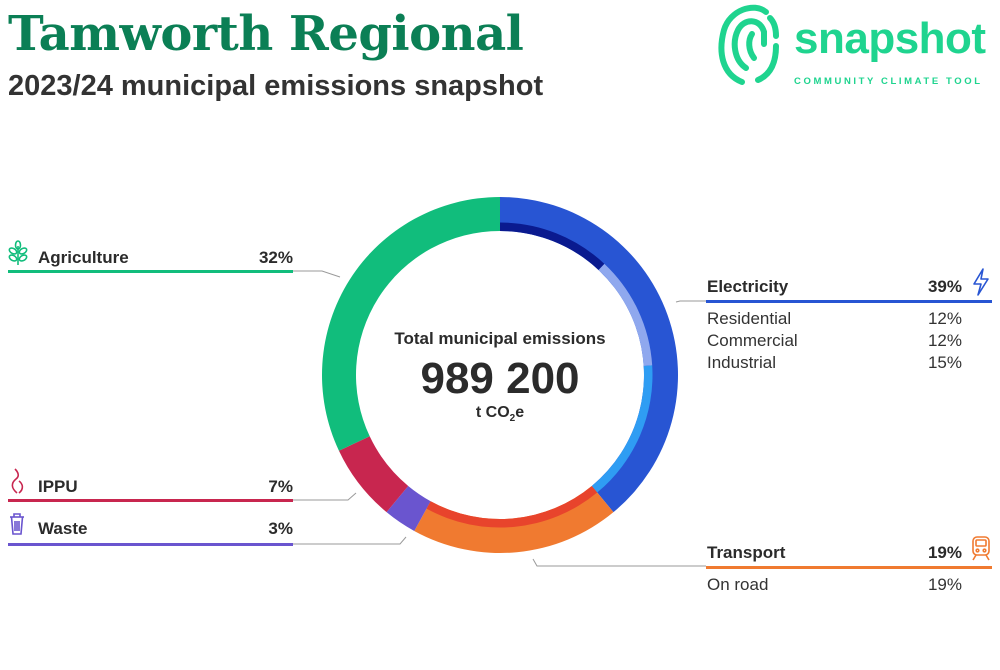 The image size is (1000, 670). I want to click on agriculture-percent: 32%, so click(275, 257).